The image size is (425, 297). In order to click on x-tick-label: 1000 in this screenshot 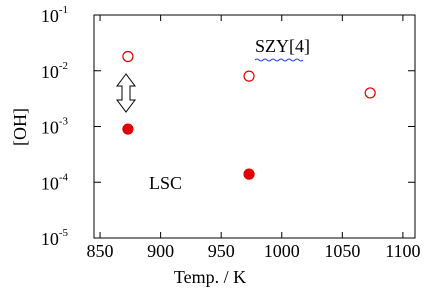, I will do `click(282, 251)`.